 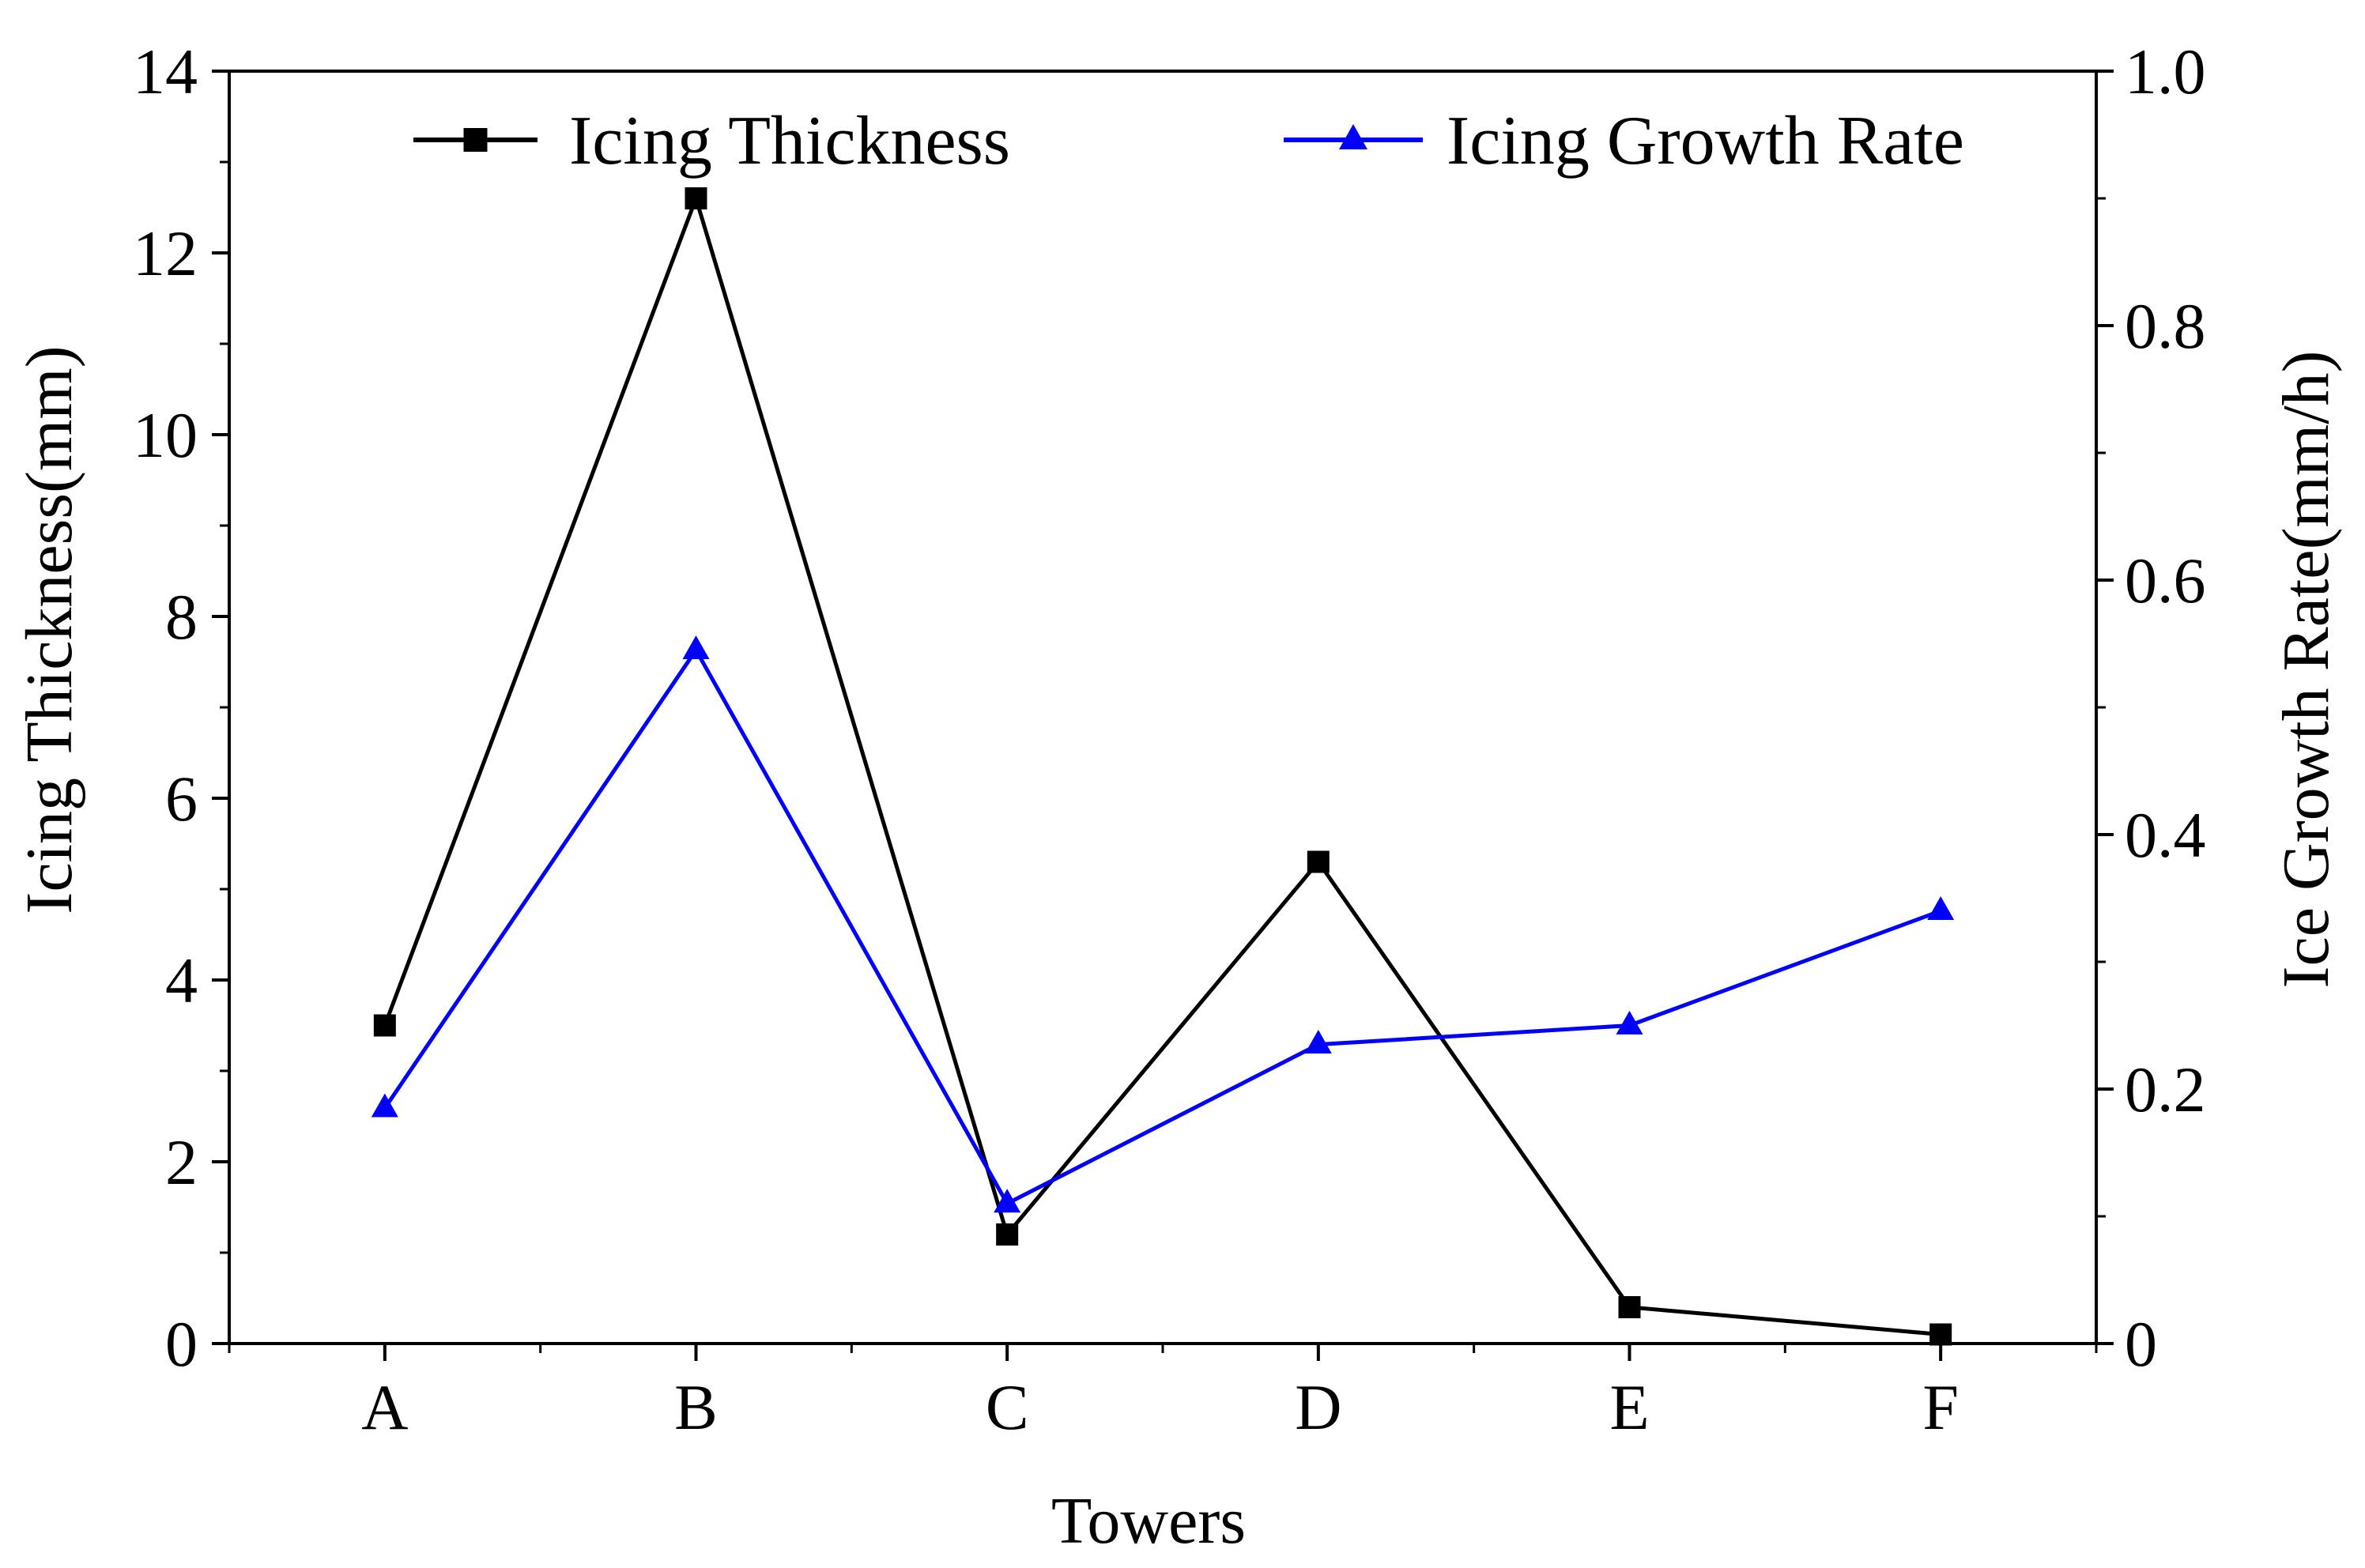 What do you see at coordinates (2165, 835) in the screenshot?
I see `y-right-tick-label: 0.4` at bounding box center [2165, 835].